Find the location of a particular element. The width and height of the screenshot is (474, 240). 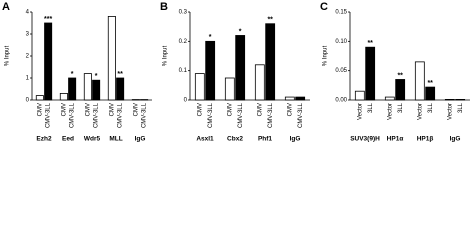

y-tick-label: 0.00 is located at coordinates (341, 101).